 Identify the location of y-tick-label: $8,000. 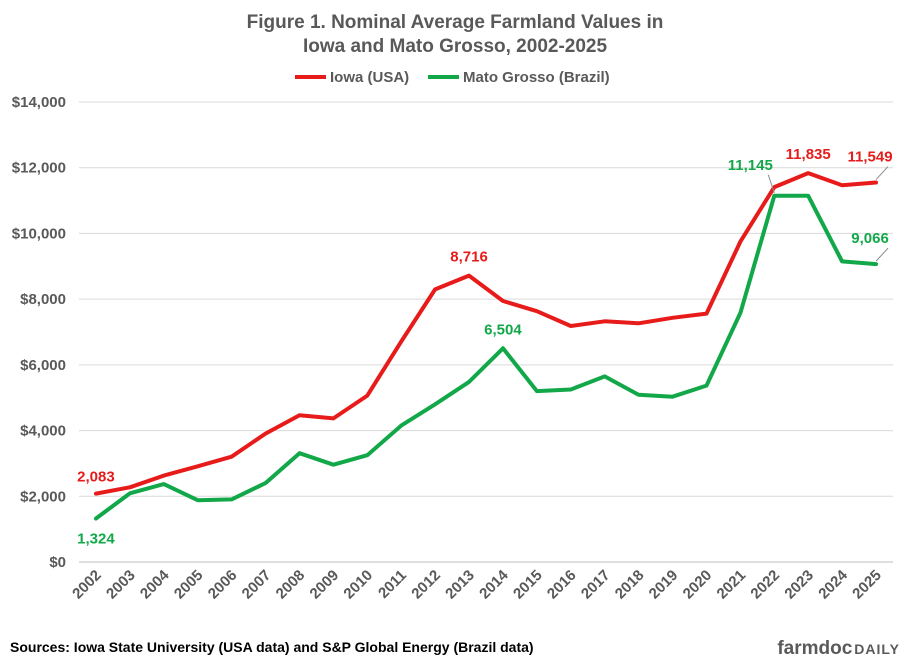
(43, 299).